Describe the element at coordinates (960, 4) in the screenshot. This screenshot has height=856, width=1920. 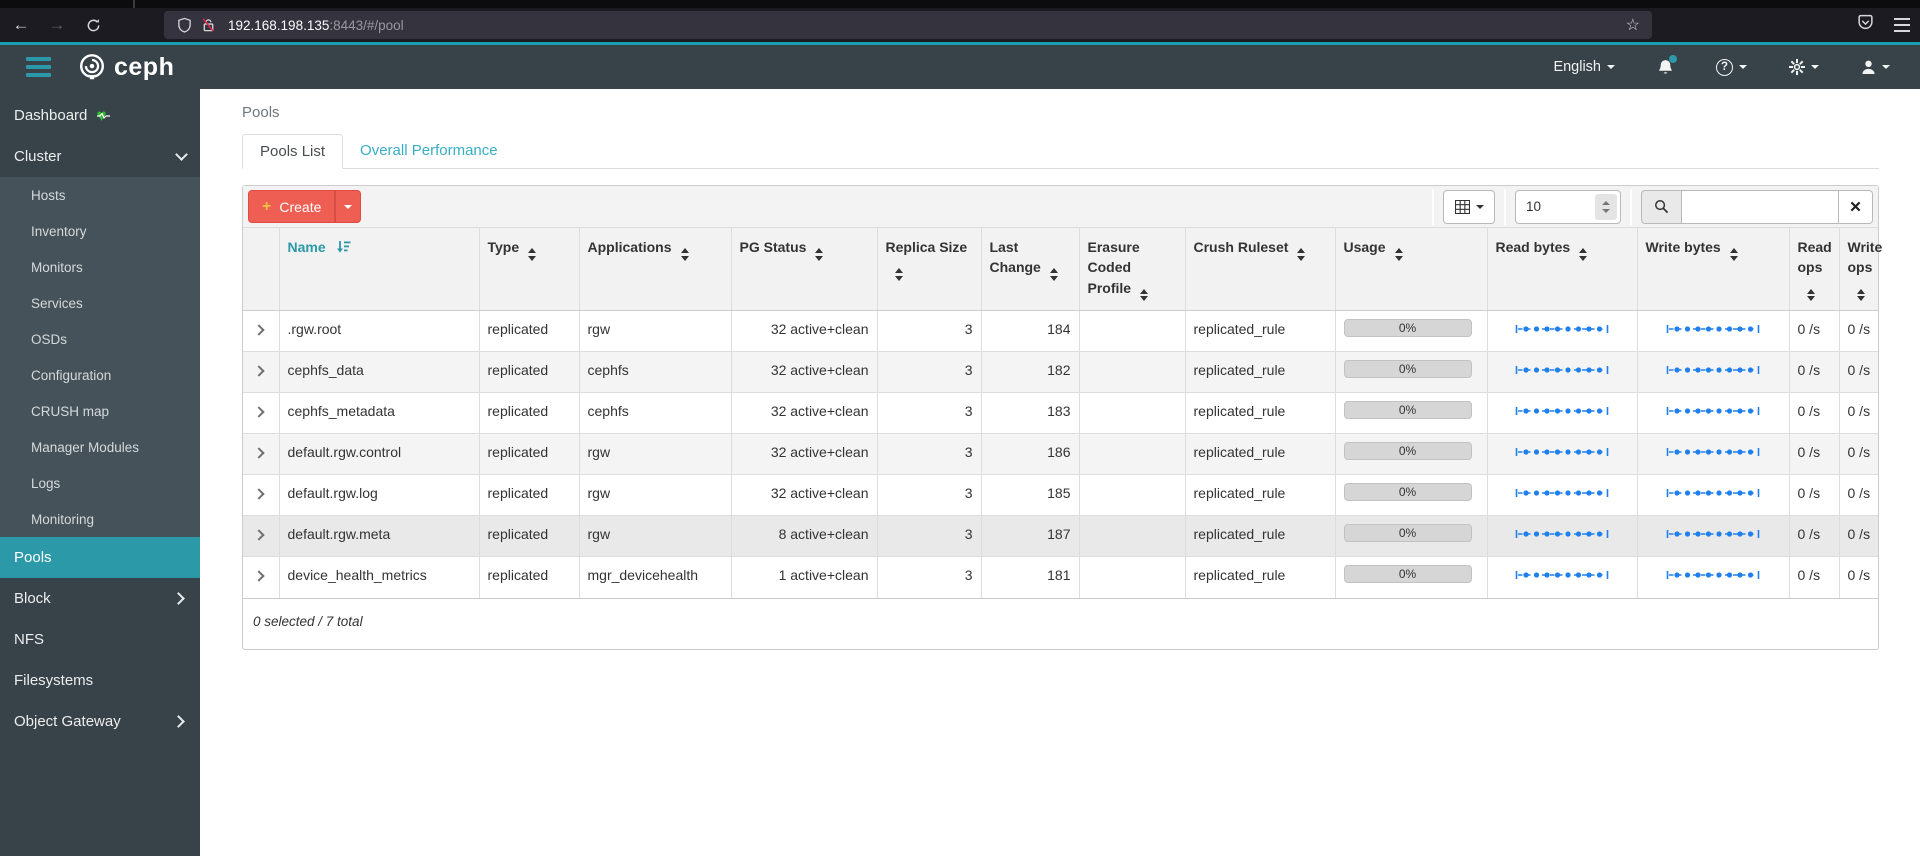
I see `browser-tabstrip` at that location.